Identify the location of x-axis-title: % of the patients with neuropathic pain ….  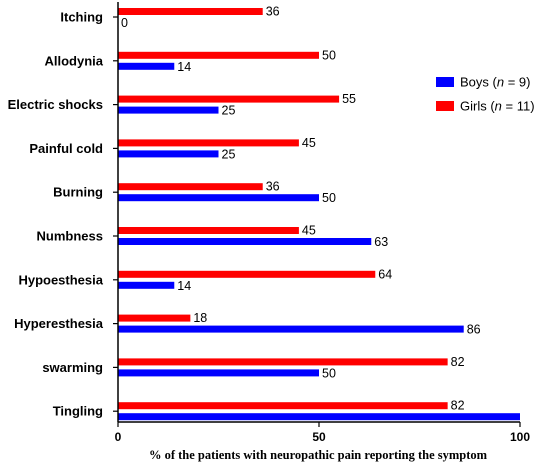
(318, 455).